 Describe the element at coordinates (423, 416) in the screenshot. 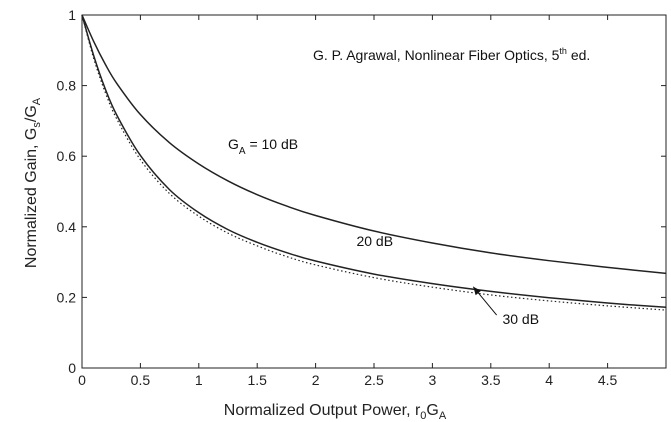

I see `x-axis-title-sub1: 0` at that location.